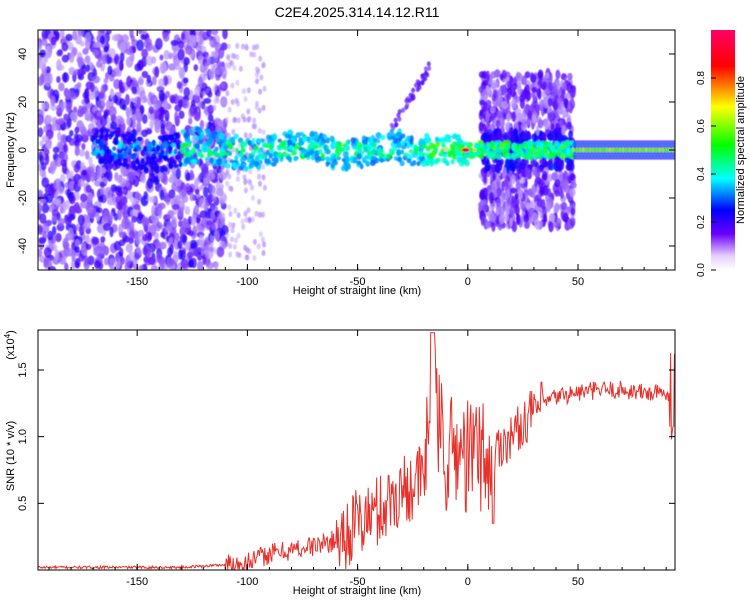 This screenshot has width=750, height=600. What do you see at coordinates (137, 582) in the screenshot?
I see `snr-x-tick-label: -150` at bounding box center [137, 582].